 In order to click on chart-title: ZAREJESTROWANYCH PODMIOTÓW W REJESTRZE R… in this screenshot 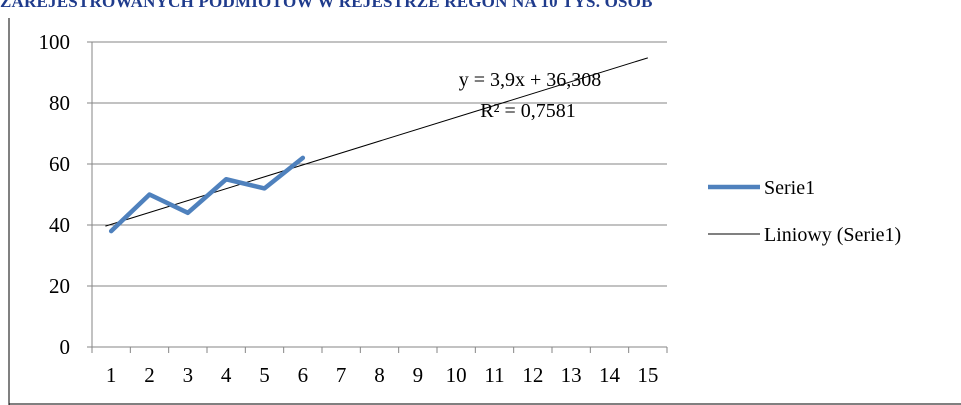, I will do `click(326, 5)`.